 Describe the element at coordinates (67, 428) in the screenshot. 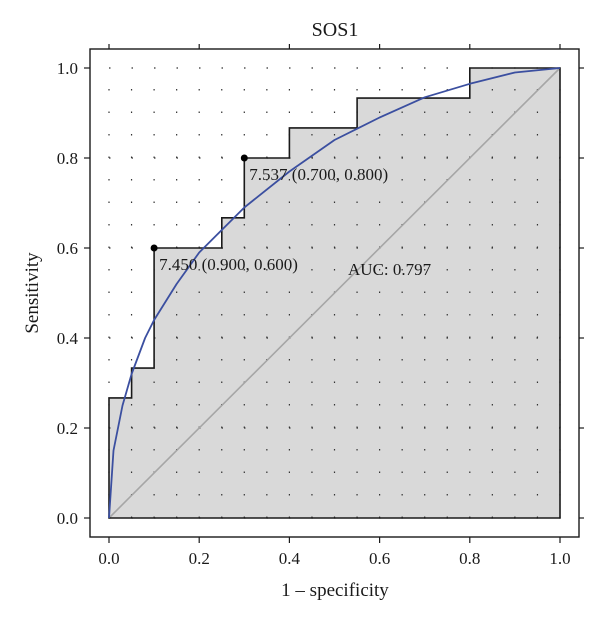

I see `y-tick-label: 0.2` at that location.